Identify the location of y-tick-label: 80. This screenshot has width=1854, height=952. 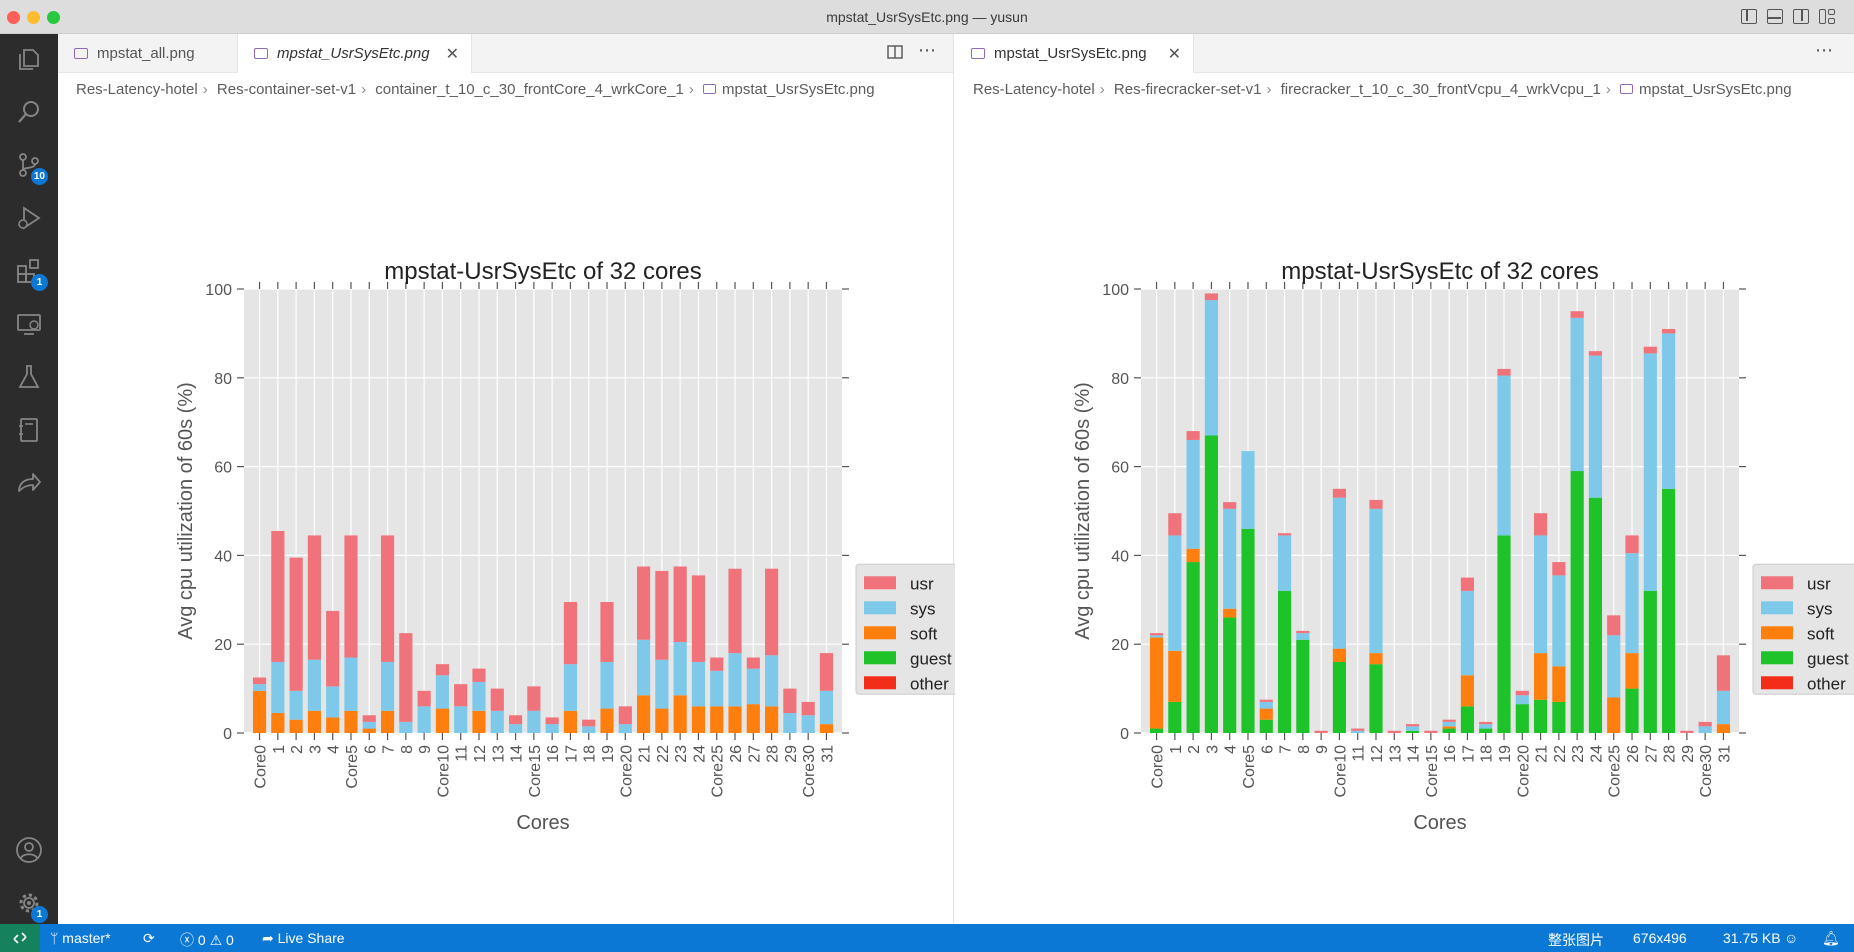
(1120, 379).